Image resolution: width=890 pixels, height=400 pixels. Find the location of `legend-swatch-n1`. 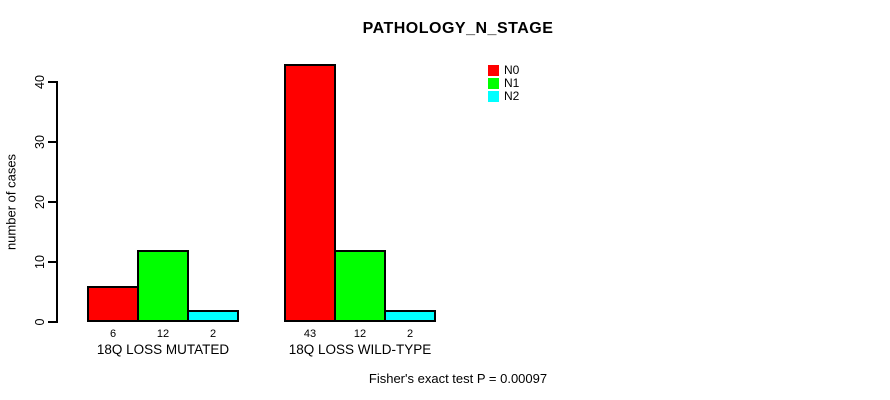

legend-swatch-n1 is located at coordinates (493, 83).